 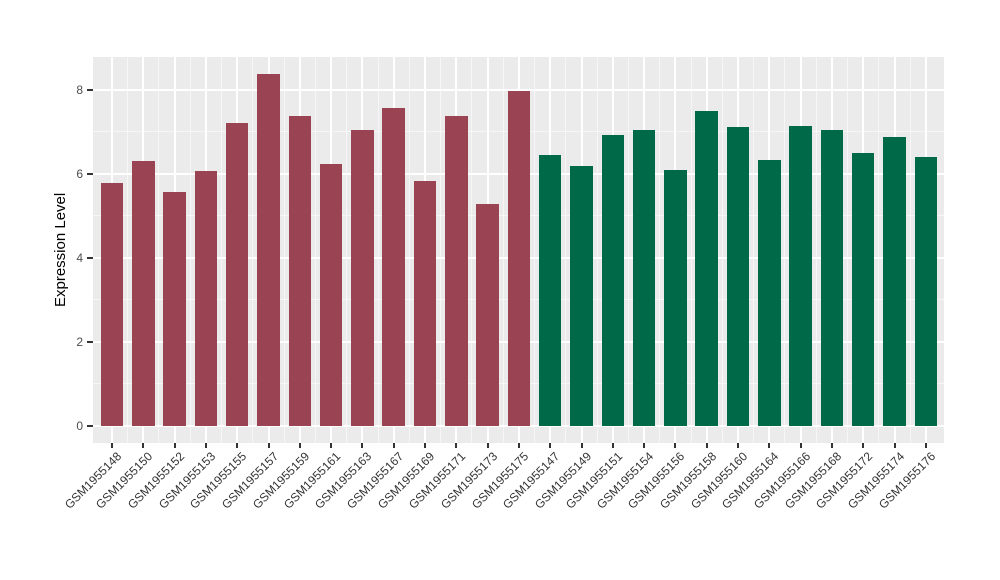 I want to click on y-tick-label: 6, so click(x=79, y=174).